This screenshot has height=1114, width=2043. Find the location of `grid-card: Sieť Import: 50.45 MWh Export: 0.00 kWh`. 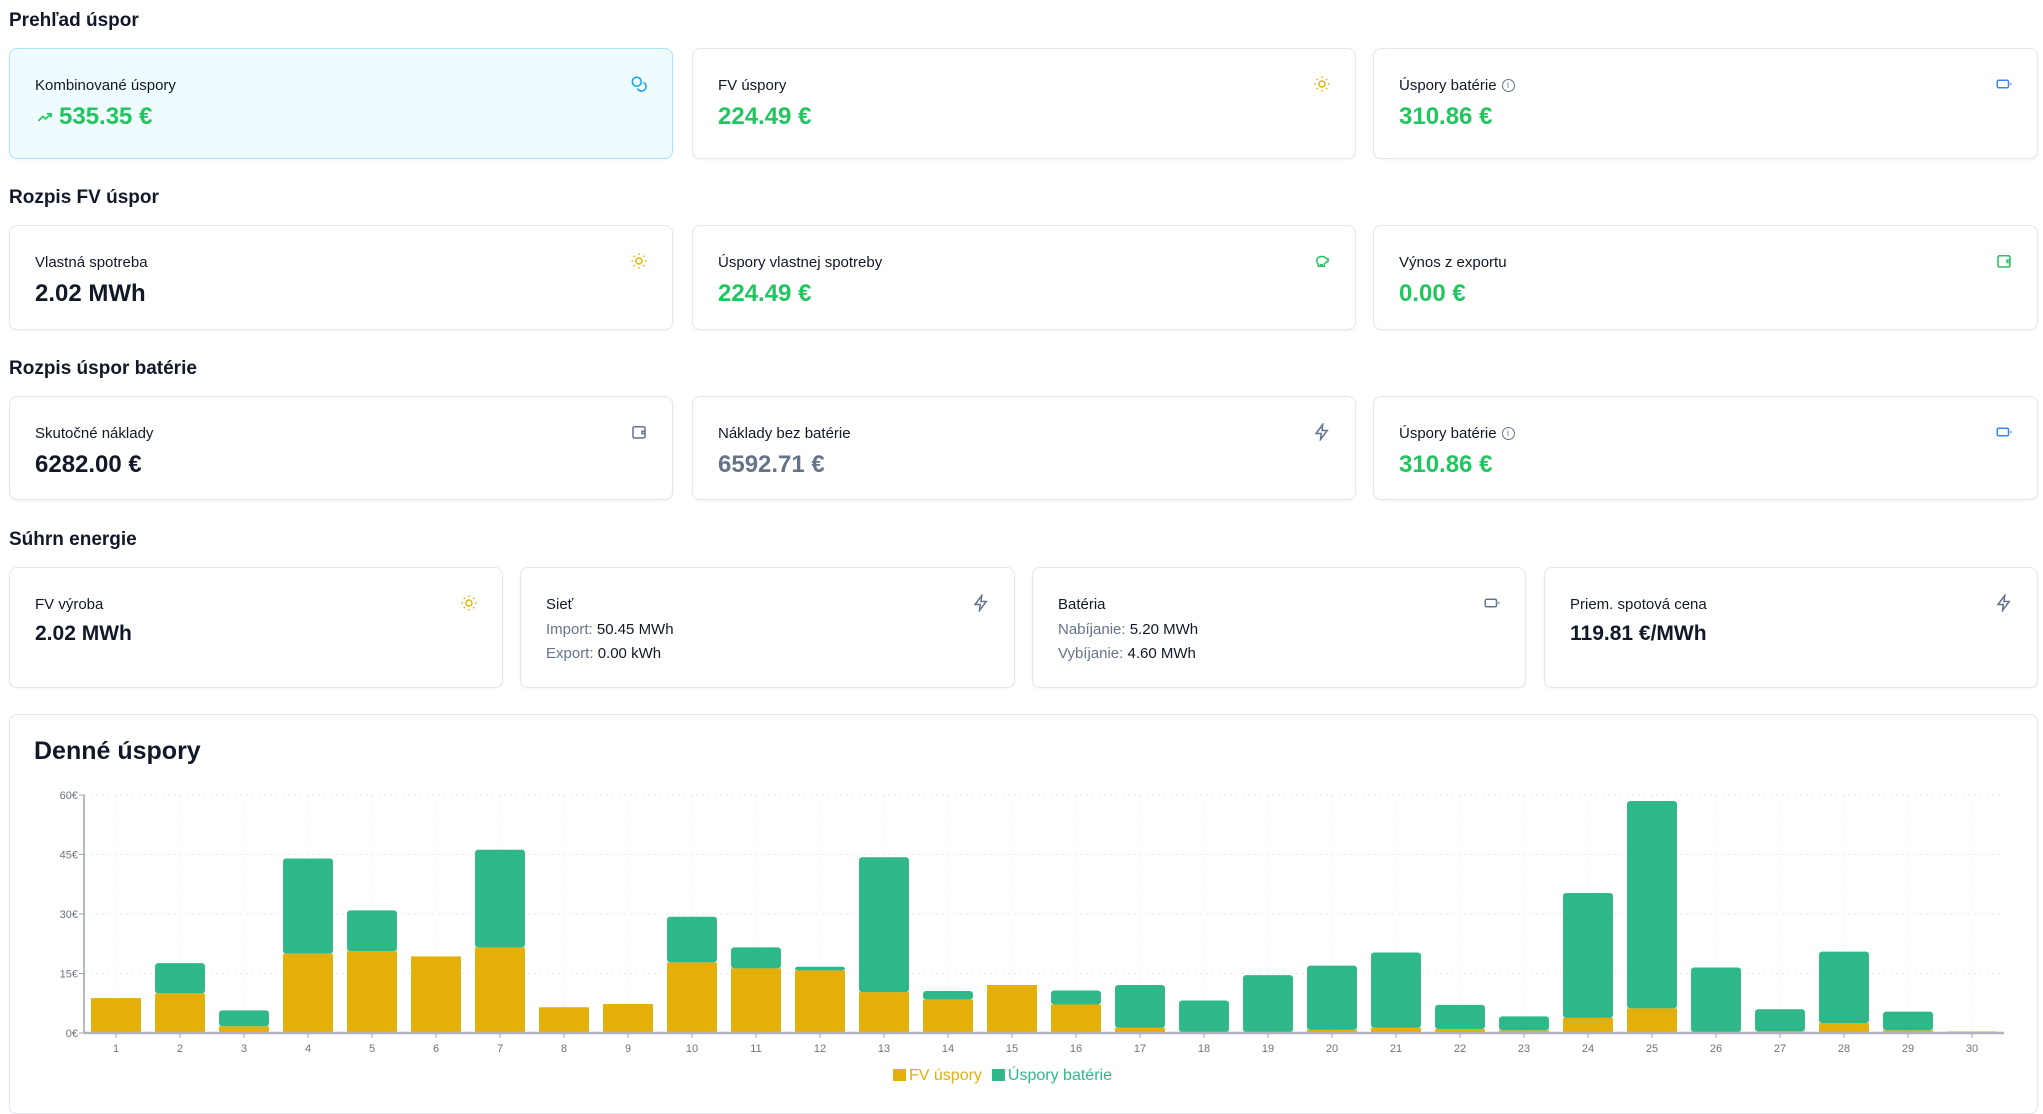

grid-card: Sieť Import: 50.45 MWh Export: 0.00 kWh is located at coordinates (767, 627).